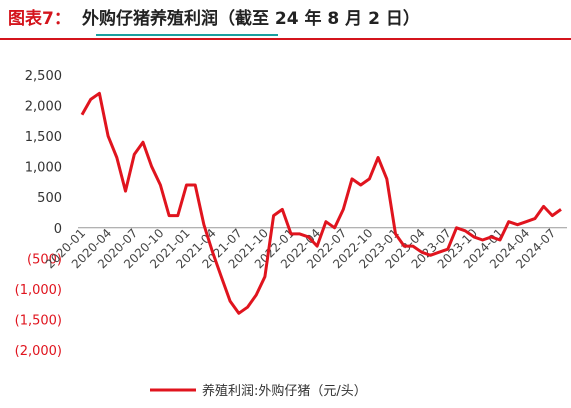 The image size is (571, 408). What do you see at coordinates (38, 351) in the screenshot?
I see `y-tick-label: (2,000)` at bounding box center [38, 351].